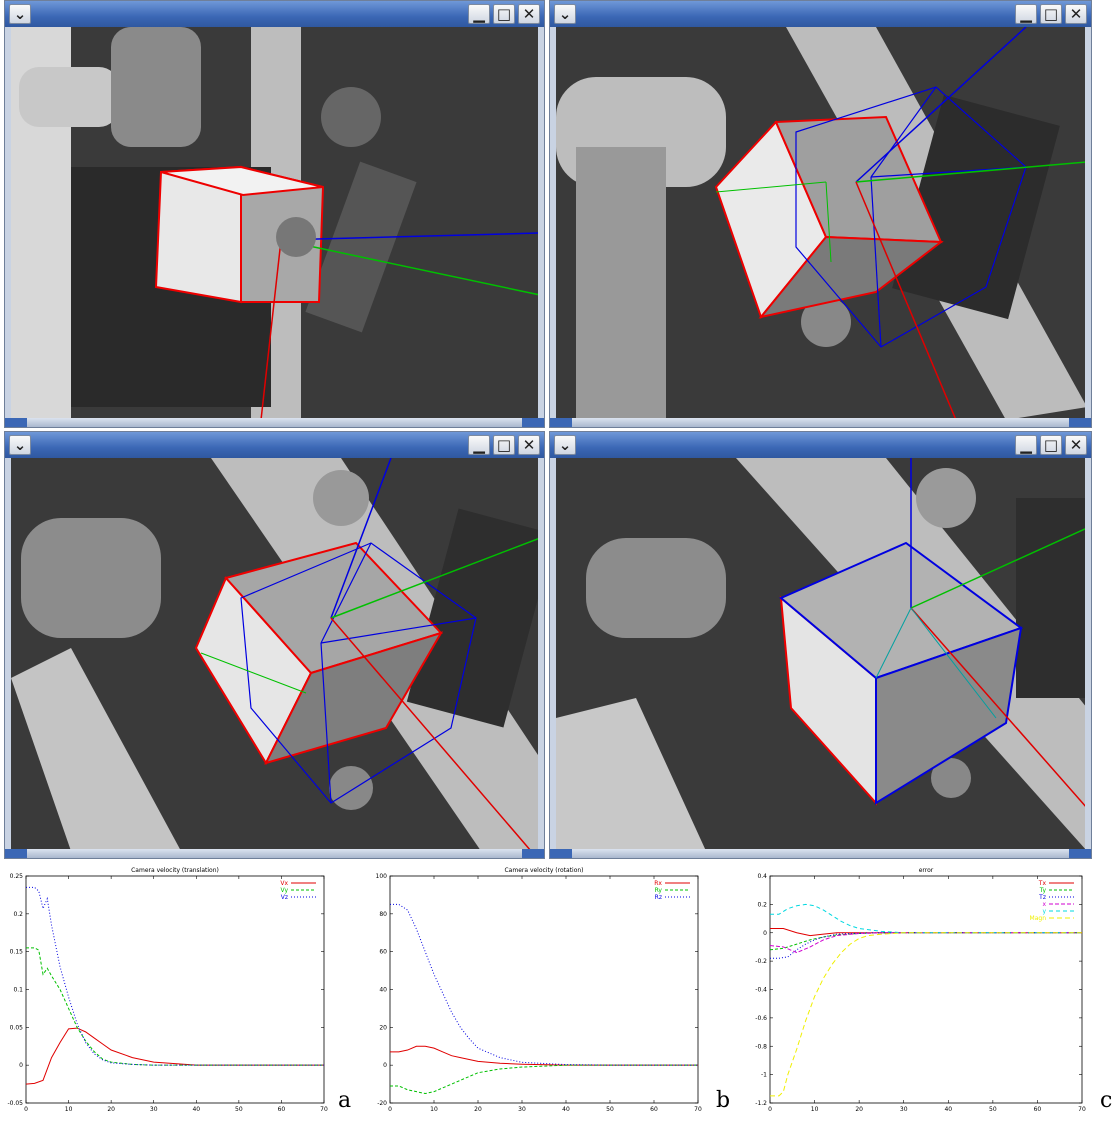  What do you see at coordinates (1042, 883) in the screenshot?
I see `legend-label: Tx` at bounding box center [1042, 883].